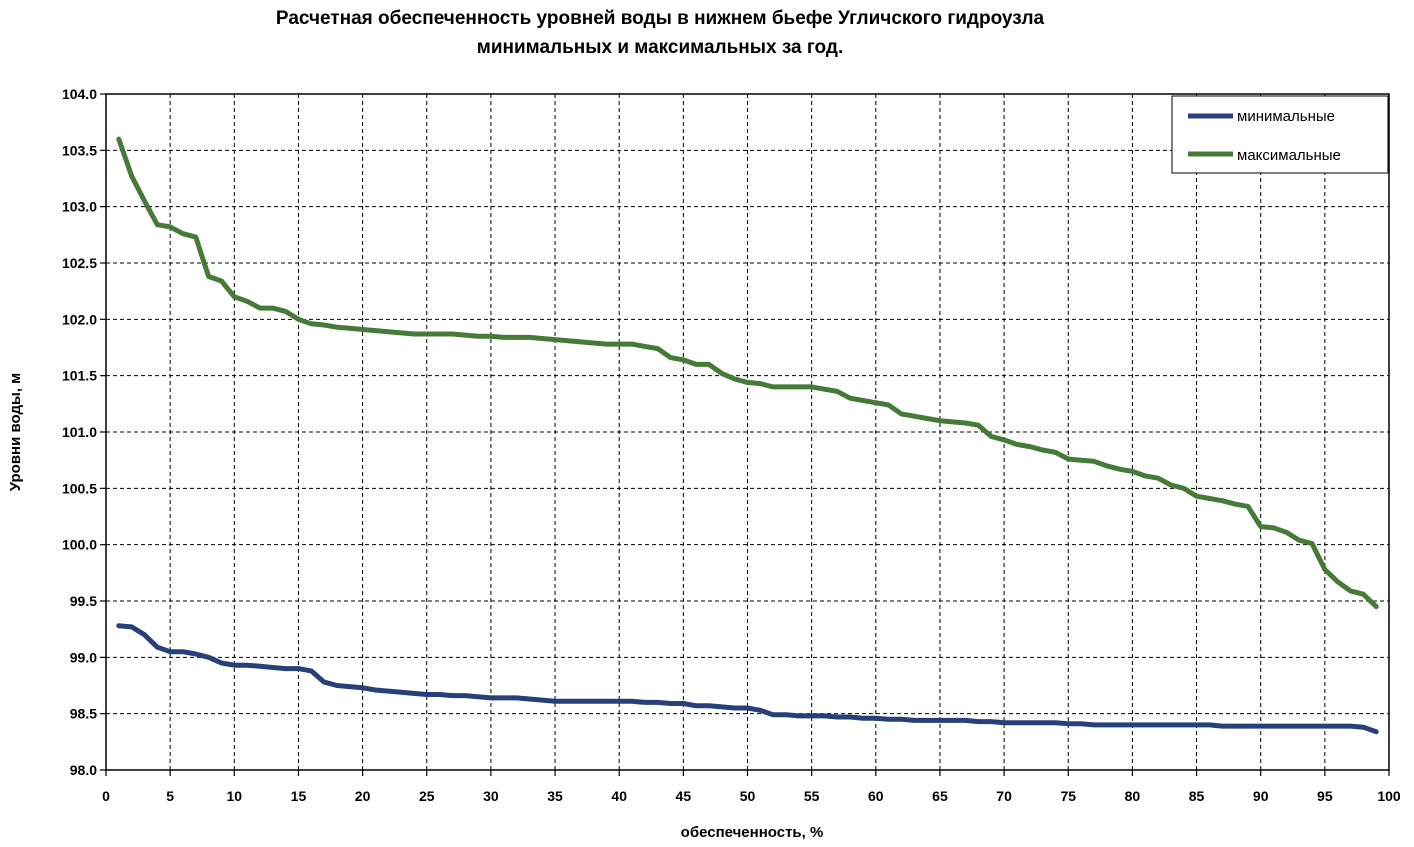 This screenshot has width=1414, height=847. Describe the element at coordinates (1389, 796) in the screenshot. I see `x-tick-label: 100` at that location.